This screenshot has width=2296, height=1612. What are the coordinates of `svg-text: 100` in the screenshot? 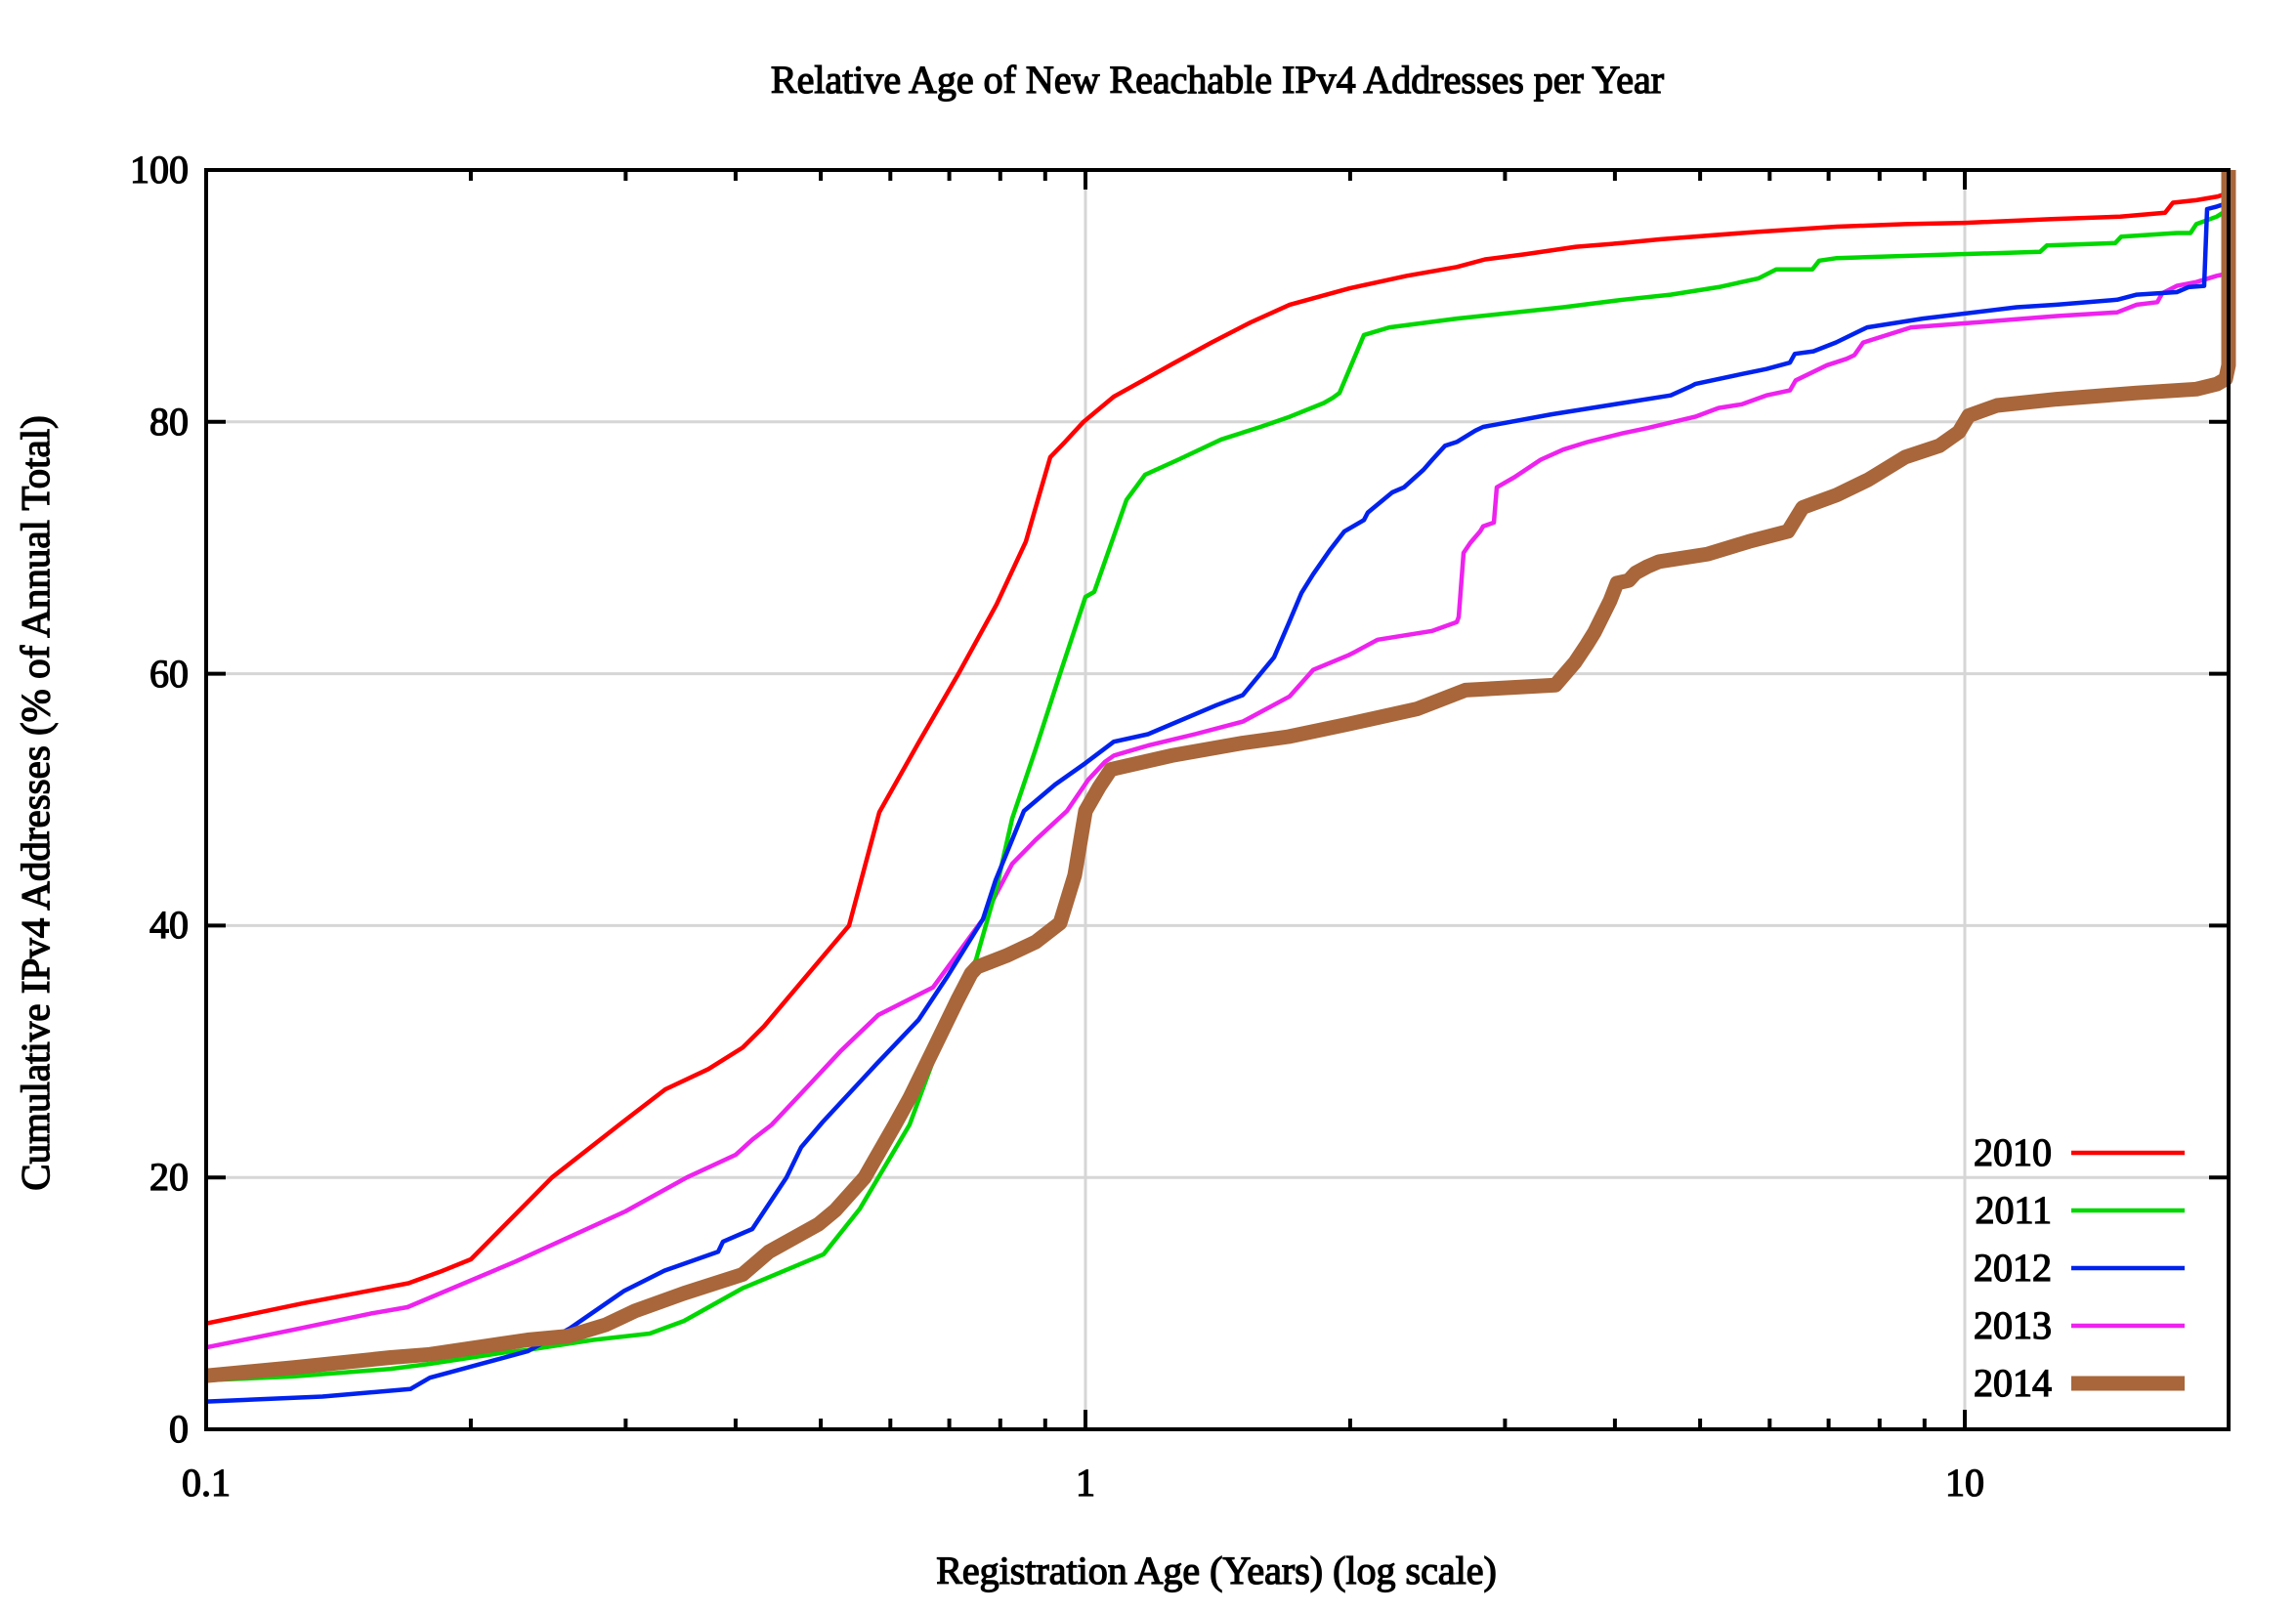 It's located at (160, 169).